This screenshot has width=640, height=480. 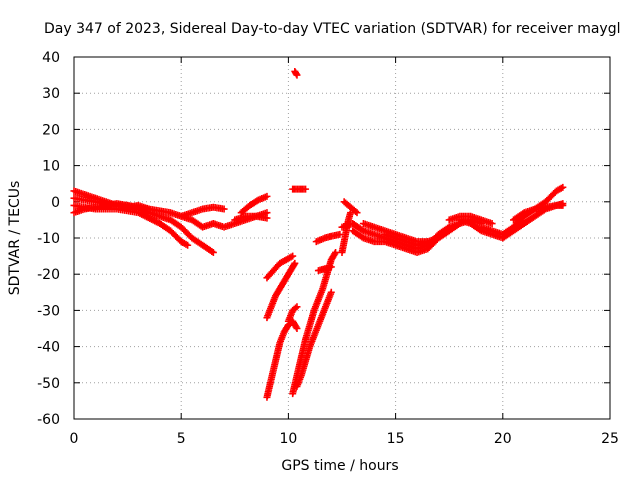 I want to click on y-tick-label: 20, so click(x=51, y=130).